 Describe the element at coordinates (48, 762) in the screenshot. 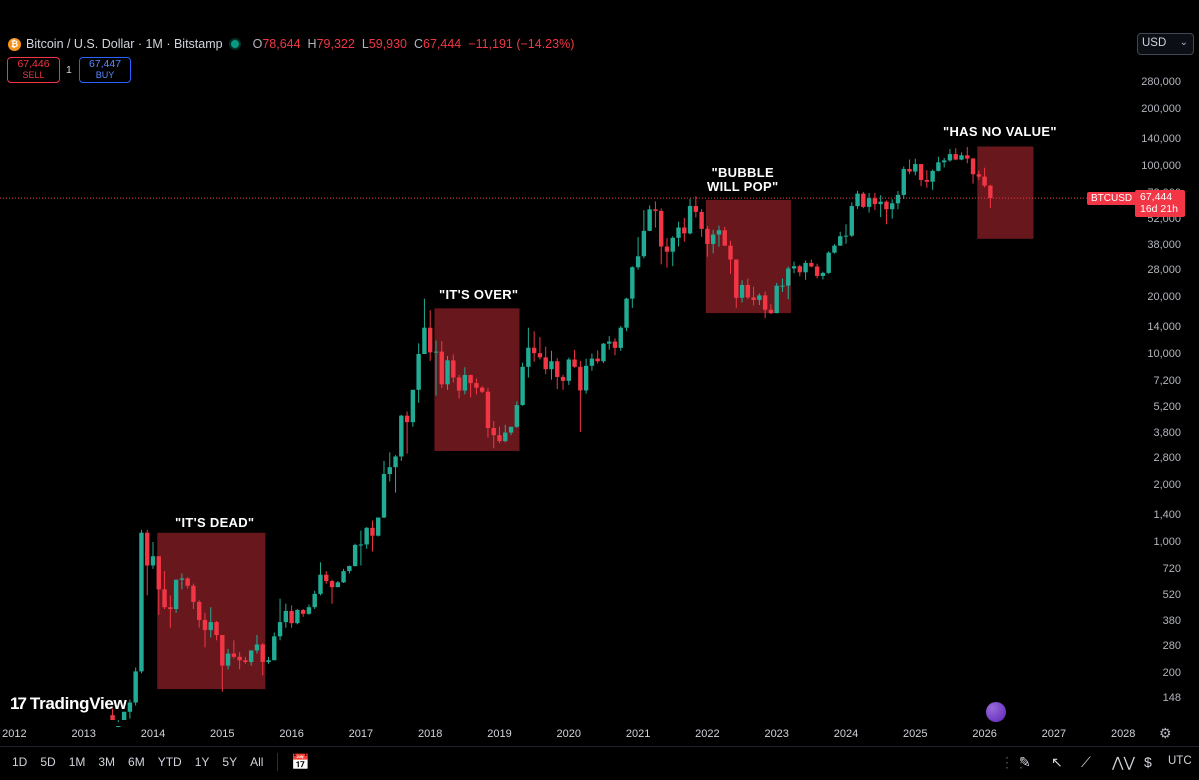

I see `range-5d: 5D` at that location.